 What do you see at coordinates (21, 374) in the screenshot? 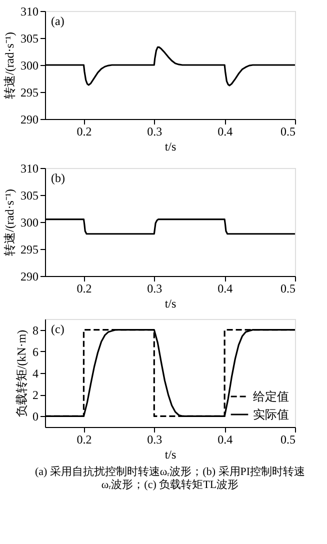
I see `y-axis-title: 负载转矩/(kN·m)` at bounding box center [21, 374].